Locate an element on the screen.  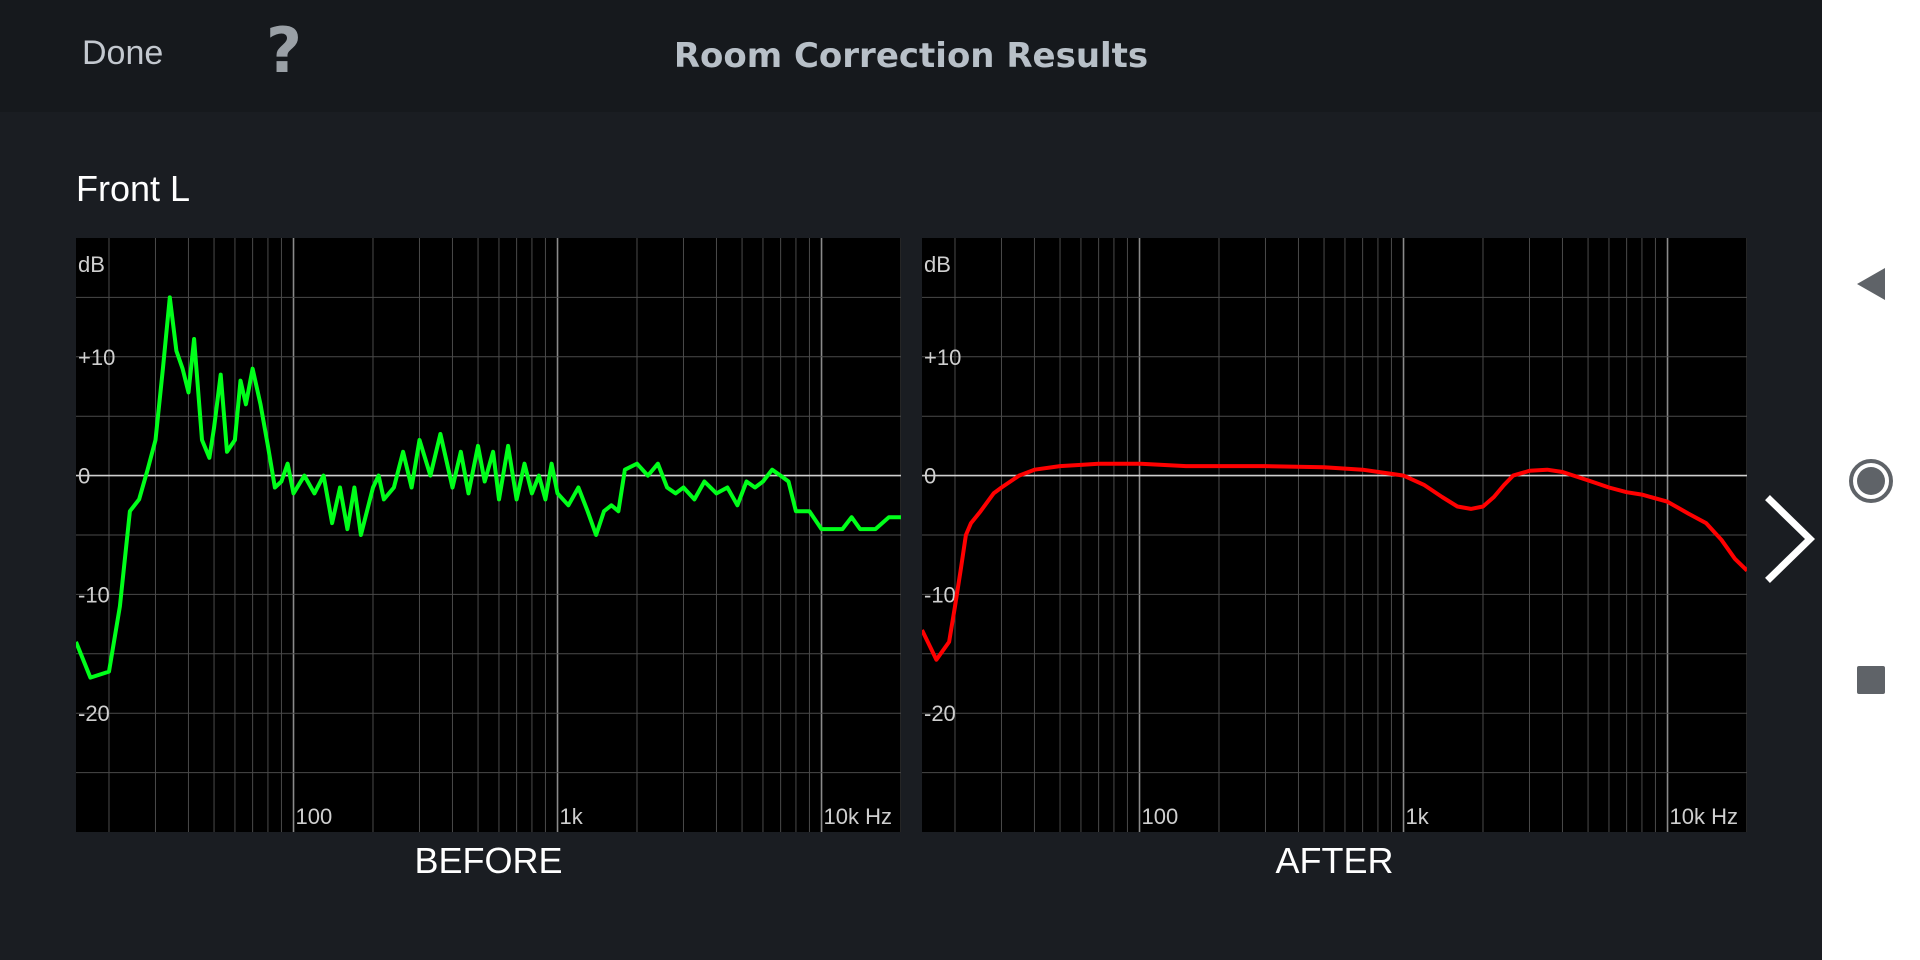
system-nav-bar is located at coordinates (1871, 480).